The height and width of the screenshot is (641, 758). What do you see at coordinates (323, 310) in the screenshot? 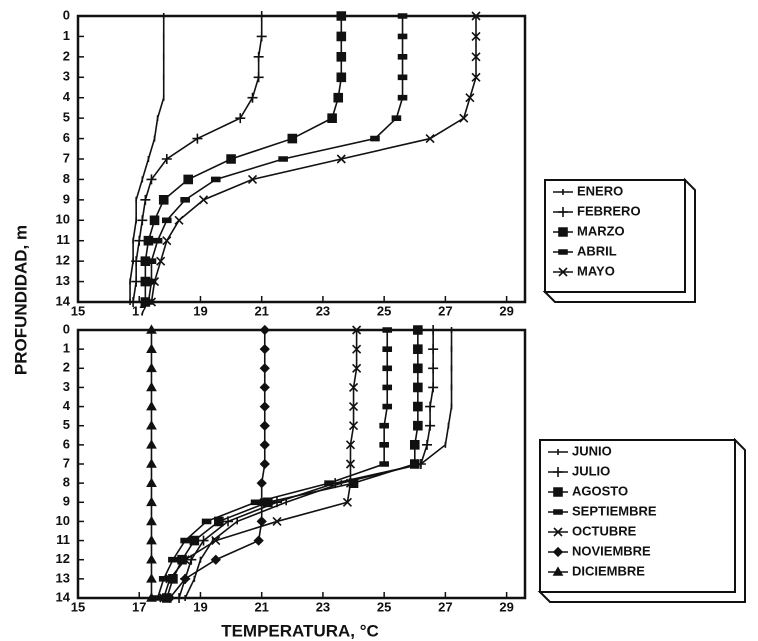
I see `x-tick-label: 23` at bounding box center [323, 310].